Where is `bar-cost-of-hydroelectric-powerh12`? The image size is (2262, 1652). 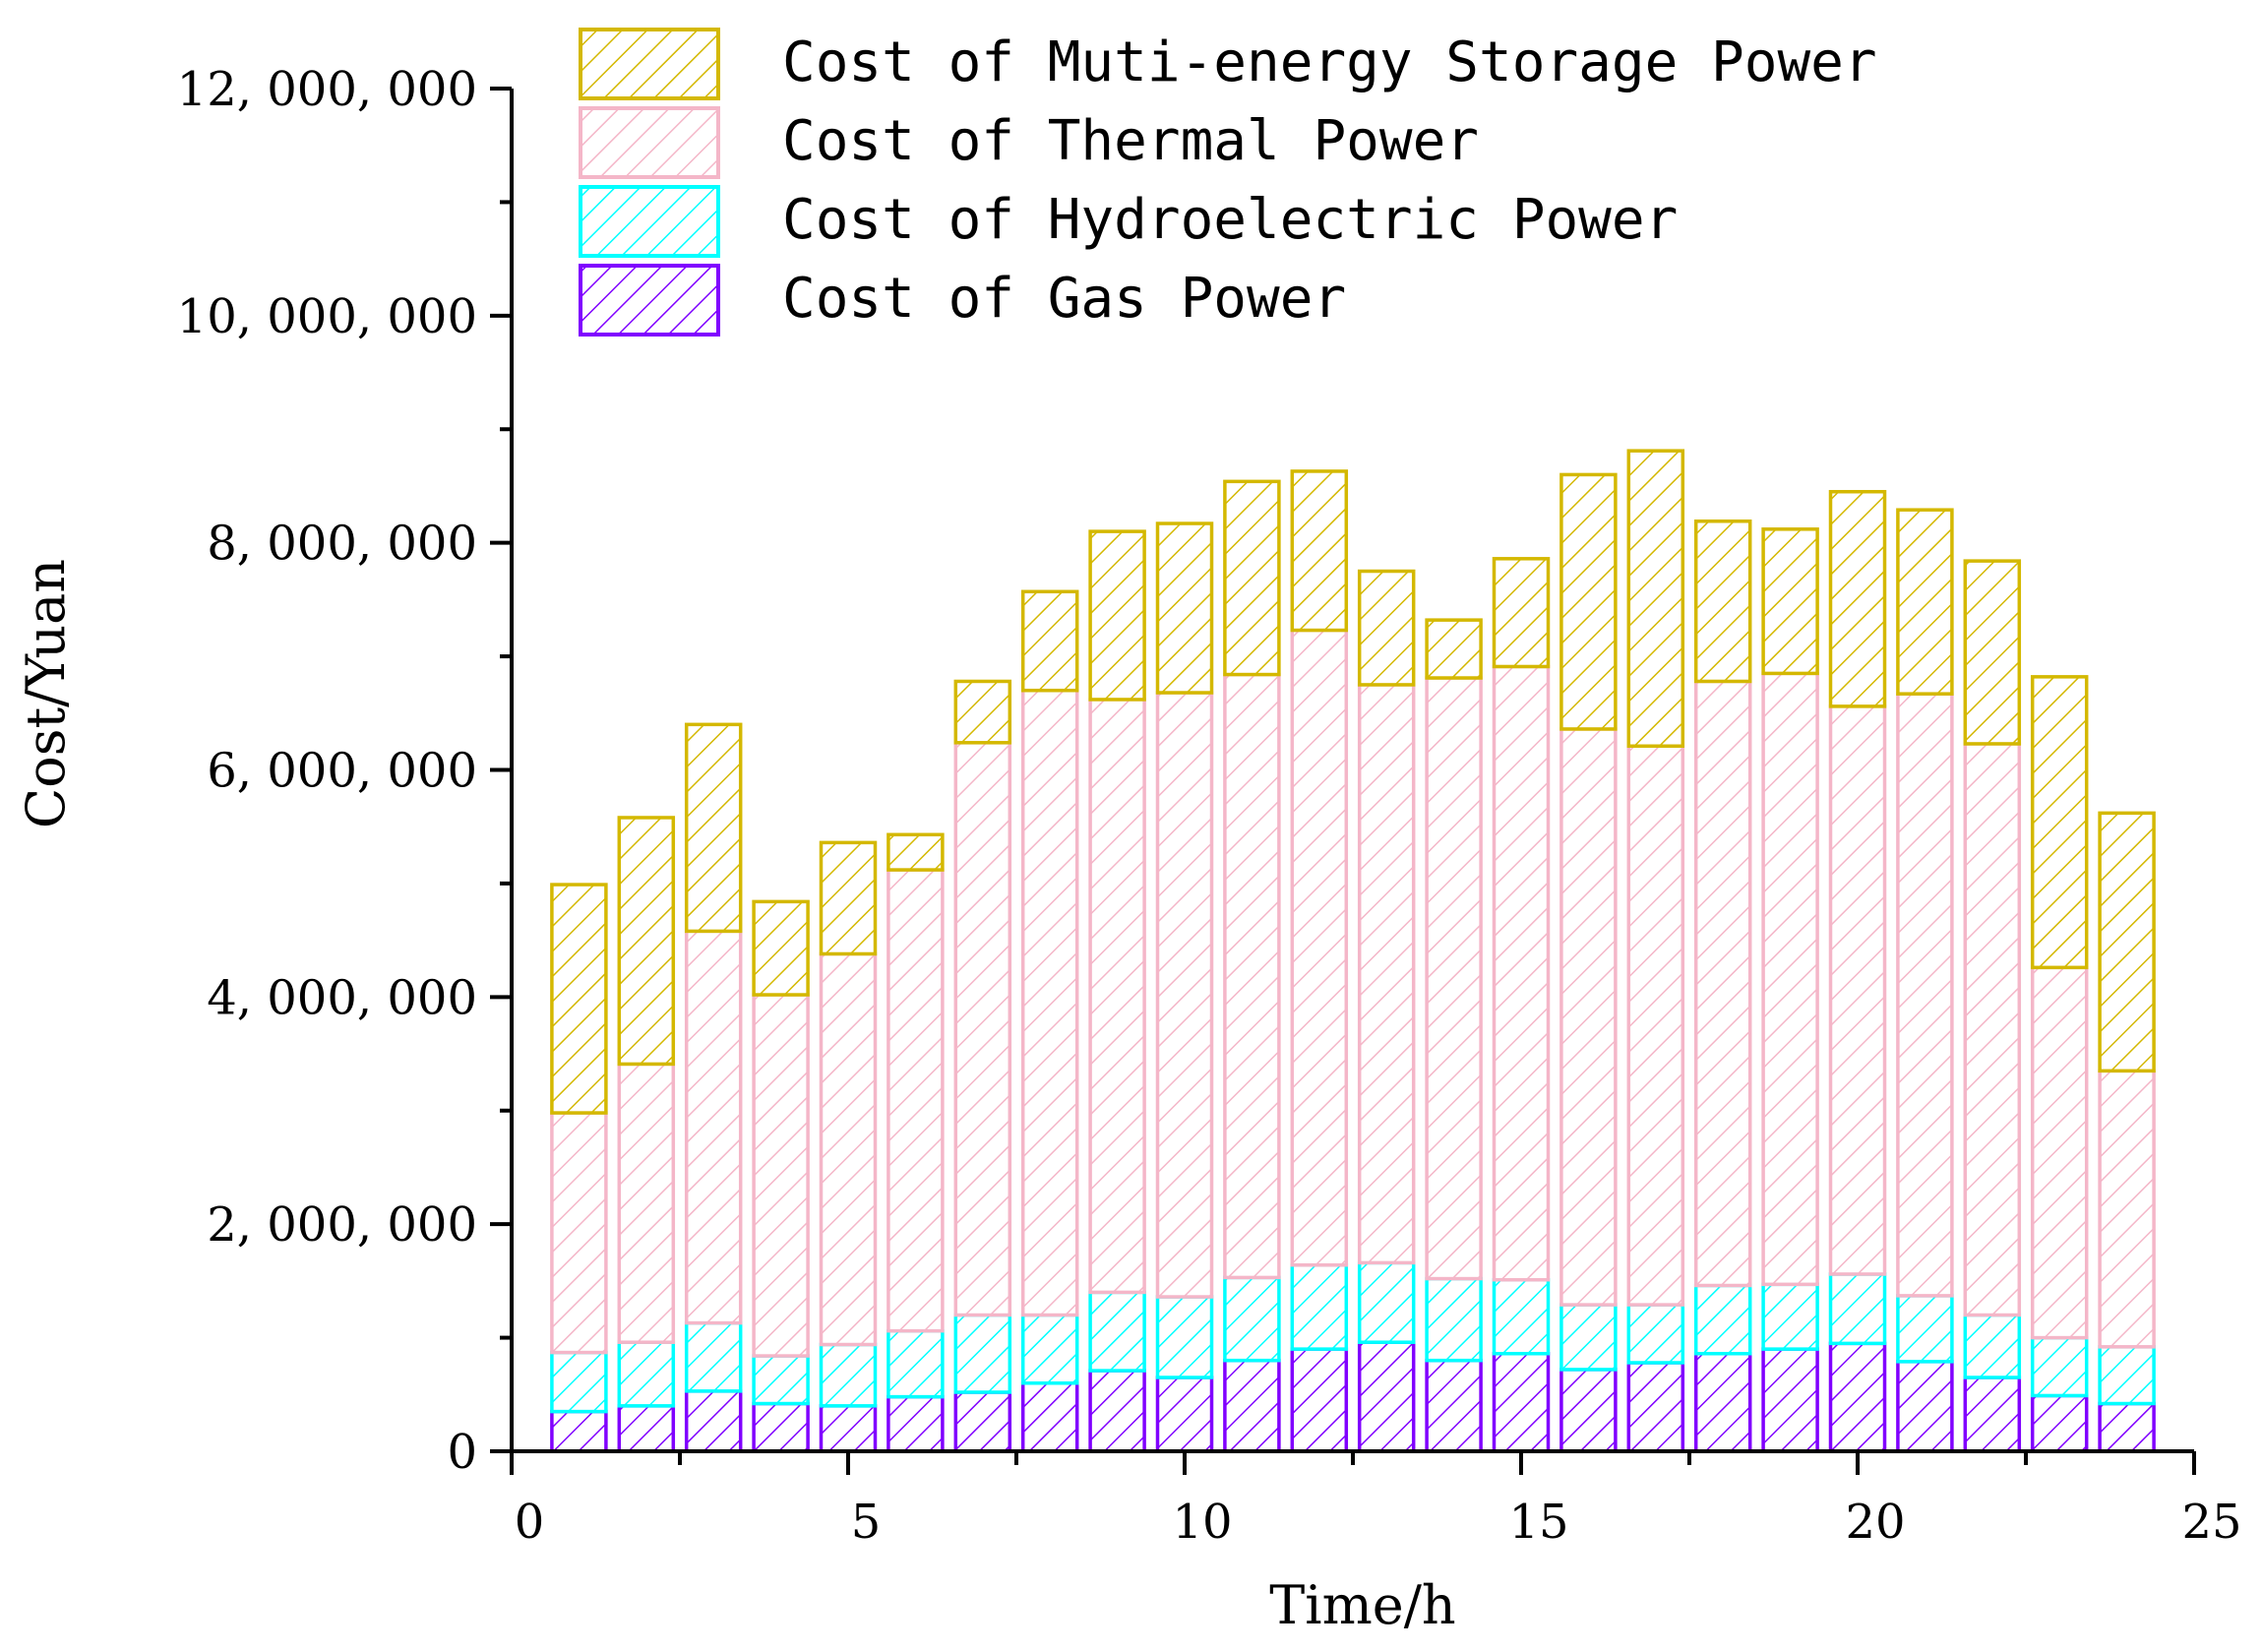 bar-cost-of-hydroelectric-powerh12 is located at coordinates (1319, 1306).